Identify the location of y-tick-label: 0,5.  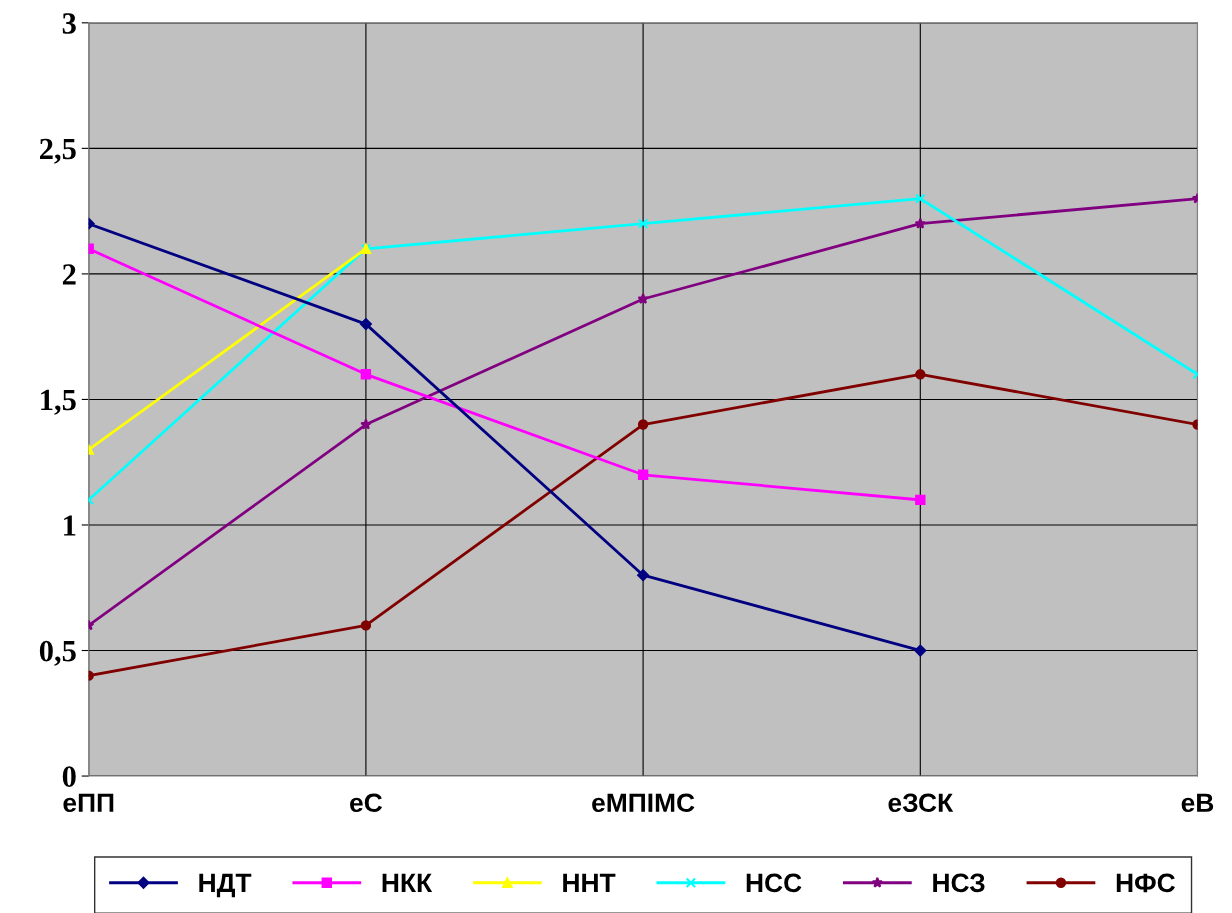
(57, 653).